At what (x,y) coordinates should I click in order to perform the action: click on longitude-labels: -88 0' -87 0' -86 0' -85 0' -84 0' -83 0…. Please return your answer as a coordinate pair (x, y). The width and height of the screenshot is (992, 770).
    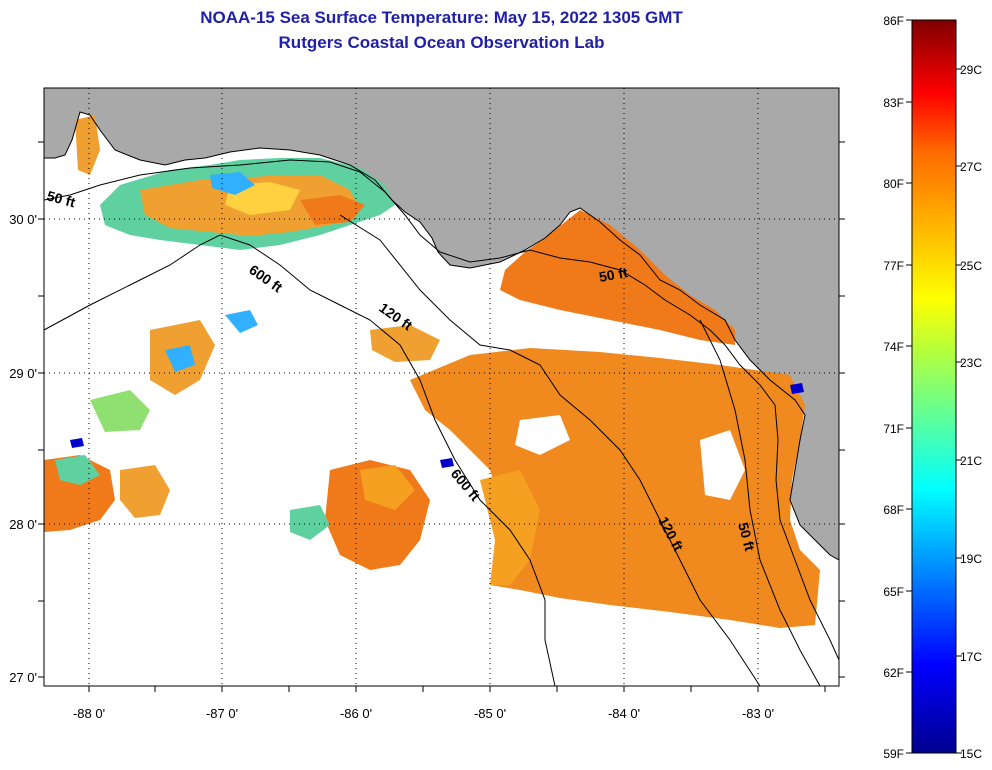
    Looking at the image, I should click on (423, 713).